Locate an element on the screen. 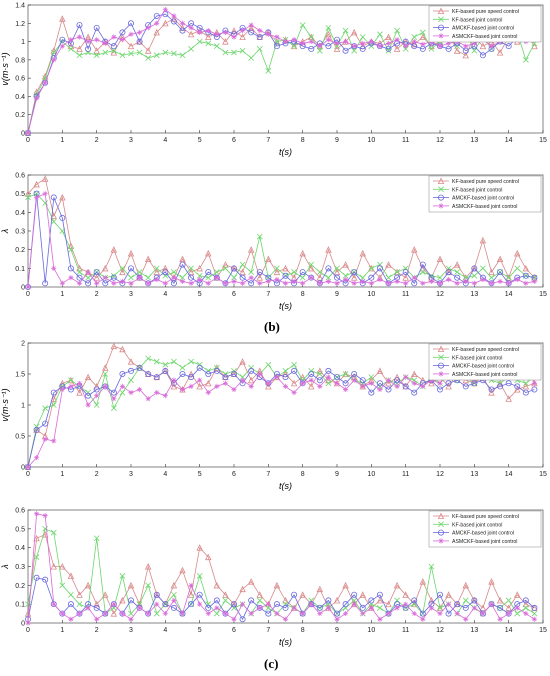  y-tick-label: 0 is located at coordinates (23, 288).